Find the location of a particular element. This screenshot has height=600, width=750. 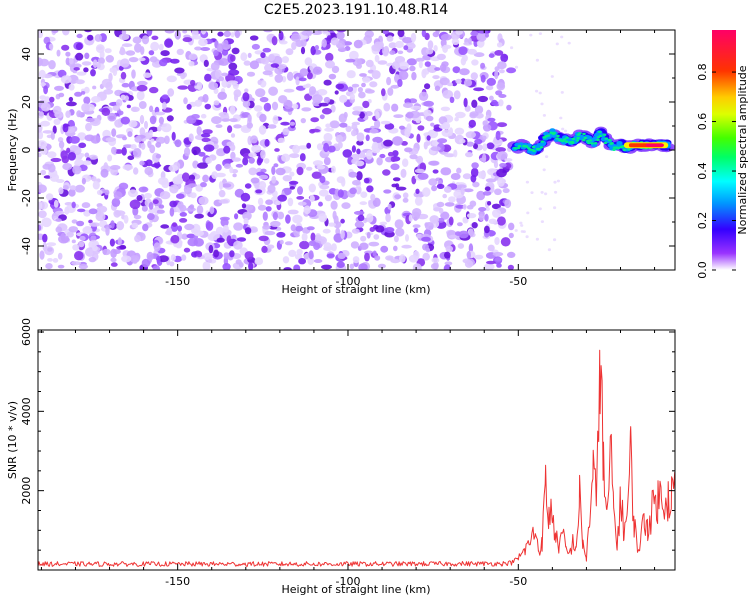

spectrogram-ylabel: Frequency (Hz) is located at coordinates (12, 150).